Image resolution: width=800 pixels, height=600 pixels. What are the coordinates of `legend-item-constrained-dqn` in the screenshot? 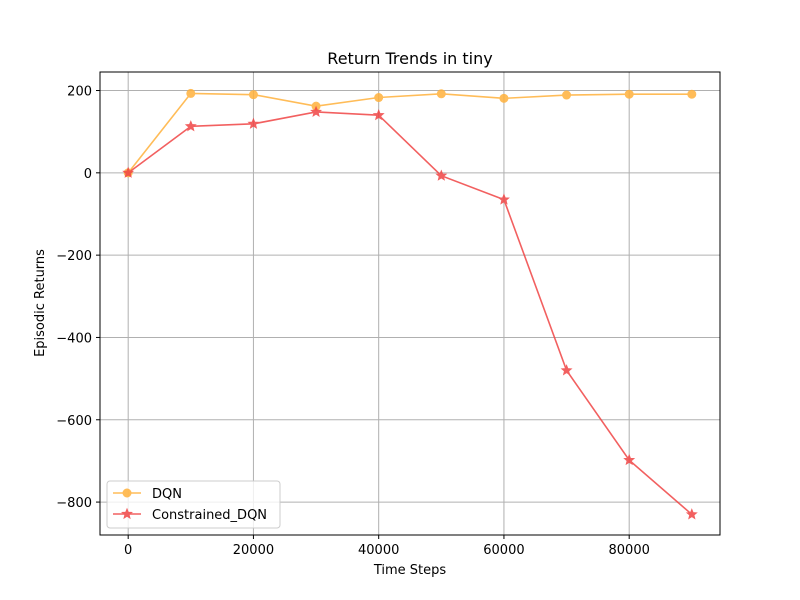 It's located at (127, 513).